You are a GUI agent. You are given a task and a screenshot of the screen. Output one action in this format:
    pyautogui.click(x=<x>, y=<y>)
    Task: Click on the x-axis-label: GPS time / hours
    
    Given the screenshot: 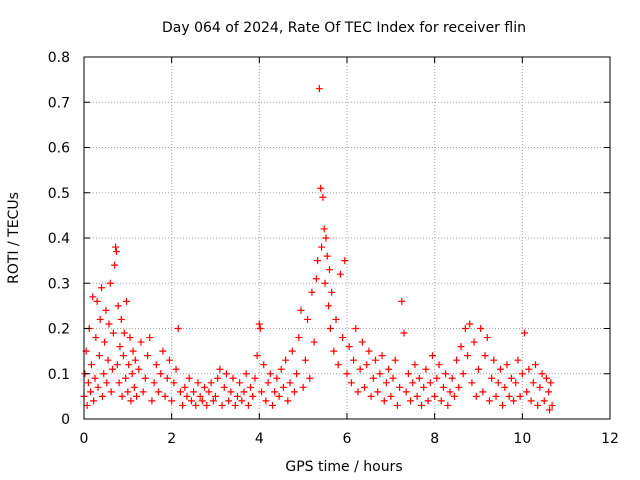 What is the action you would take?
    pyautogui.click(x=343, y=467)
    